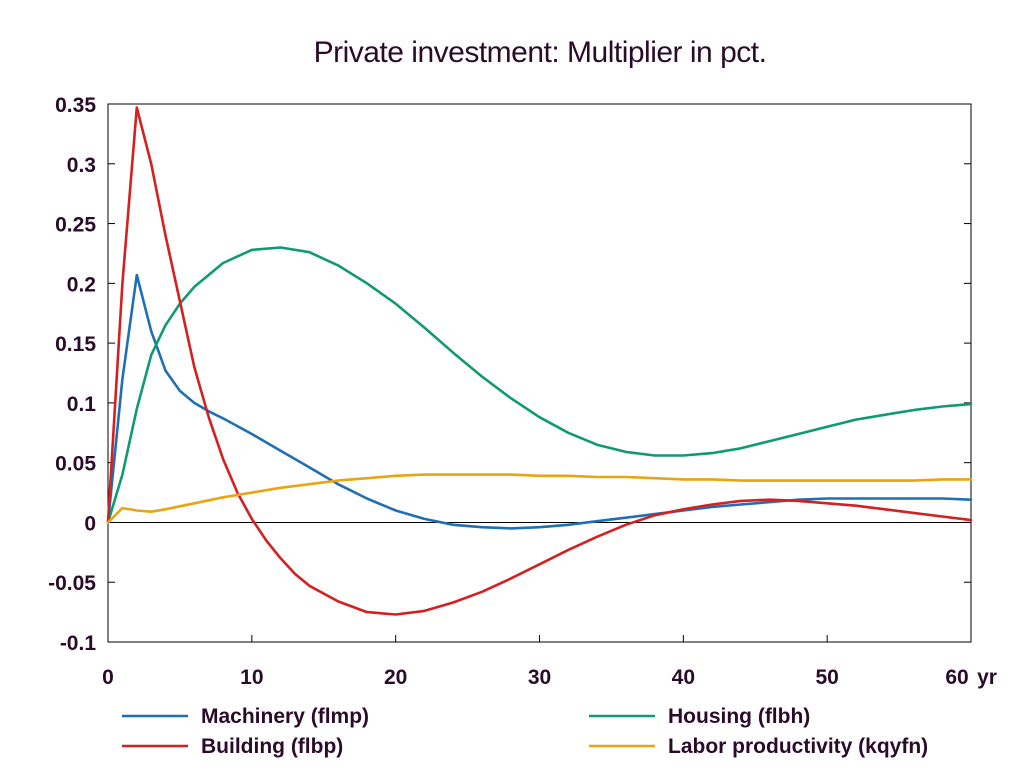 Image resolution: width=1024 pixels, height=778 pixels. Describe the element at coordinates (75, 225) in the screenshot. I see `y-tick-label: 0.25` at that location.